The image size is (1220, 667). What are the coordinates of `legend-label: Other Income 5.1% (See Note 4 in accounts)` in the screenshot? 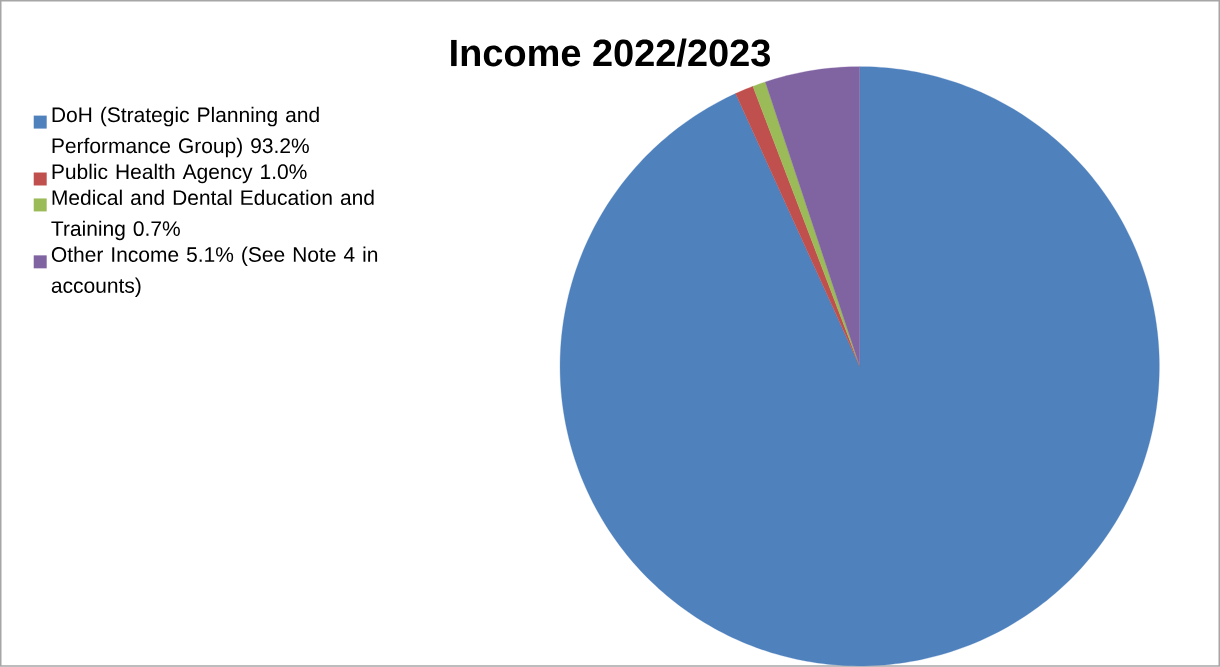 It's located at (214, 272).